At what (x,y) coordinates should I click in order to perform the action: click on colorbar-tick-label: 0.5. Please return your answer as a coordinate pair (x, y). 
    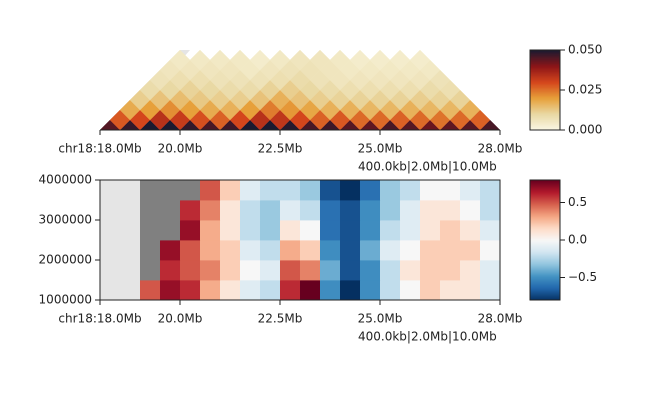
    Looking at the image, I should click on (577, 202).